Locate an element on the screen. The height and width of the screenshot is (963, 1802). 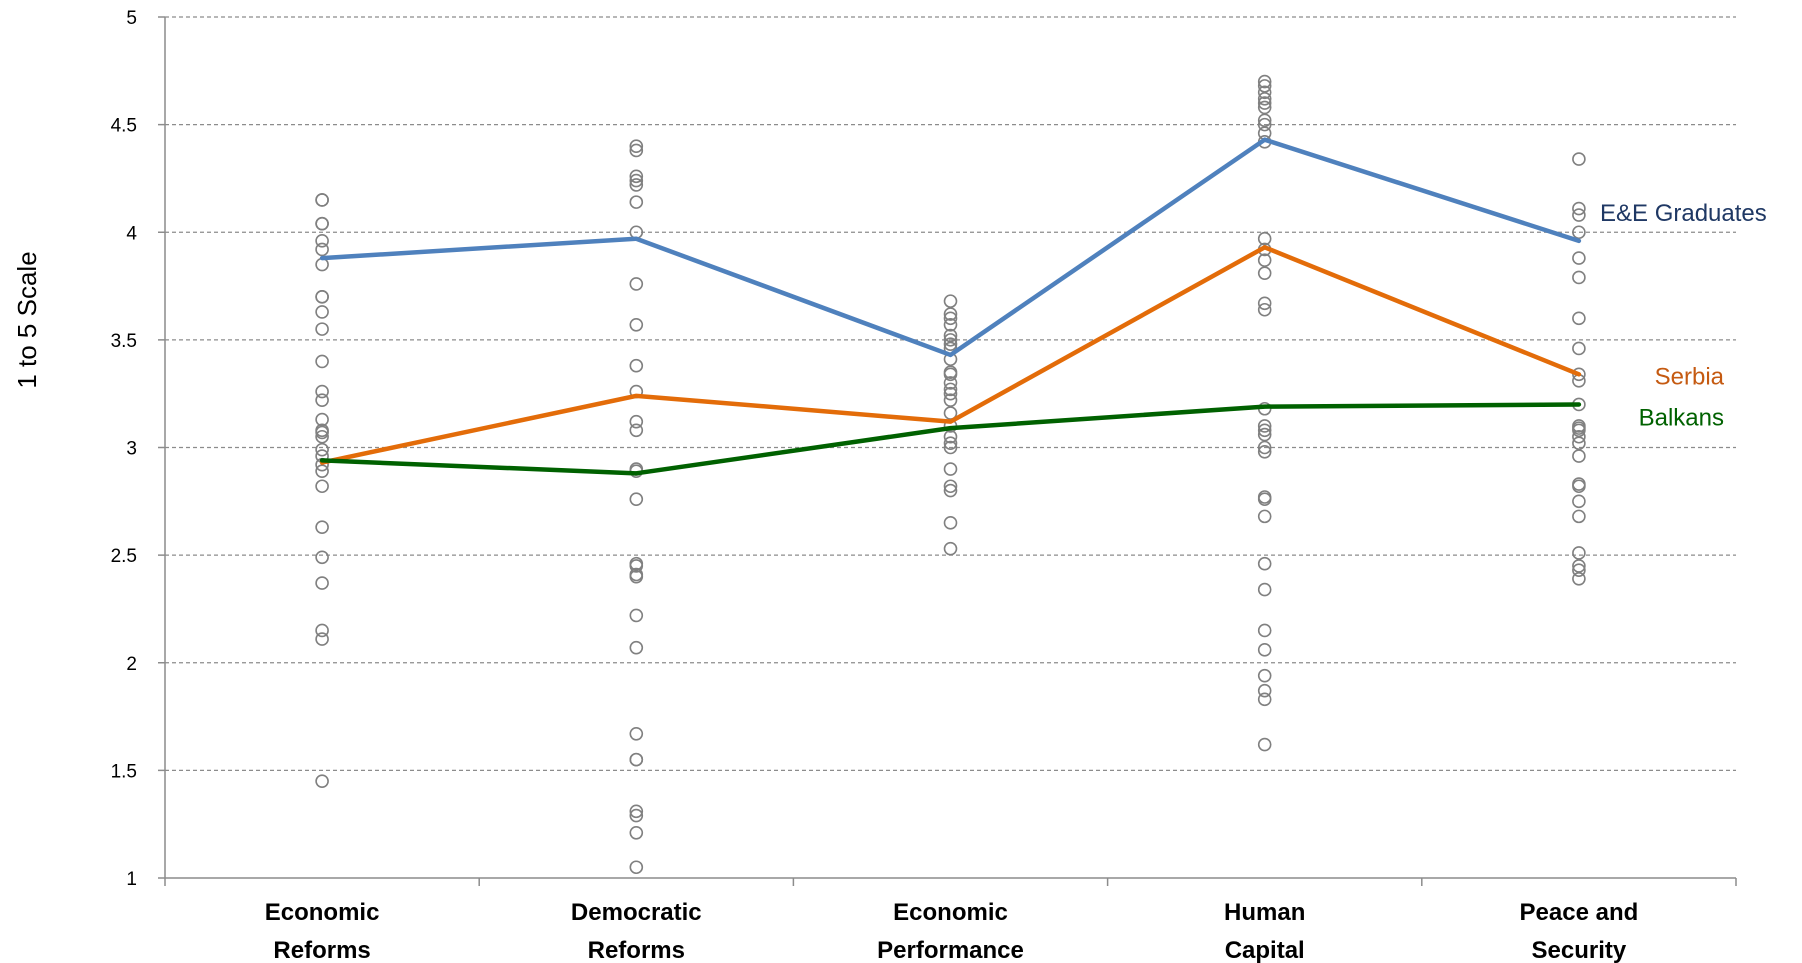
y-tick-labels: 1 1.5 2 2.5 3 3.5 4 4.5 5 is located at coordinates (124, 449).